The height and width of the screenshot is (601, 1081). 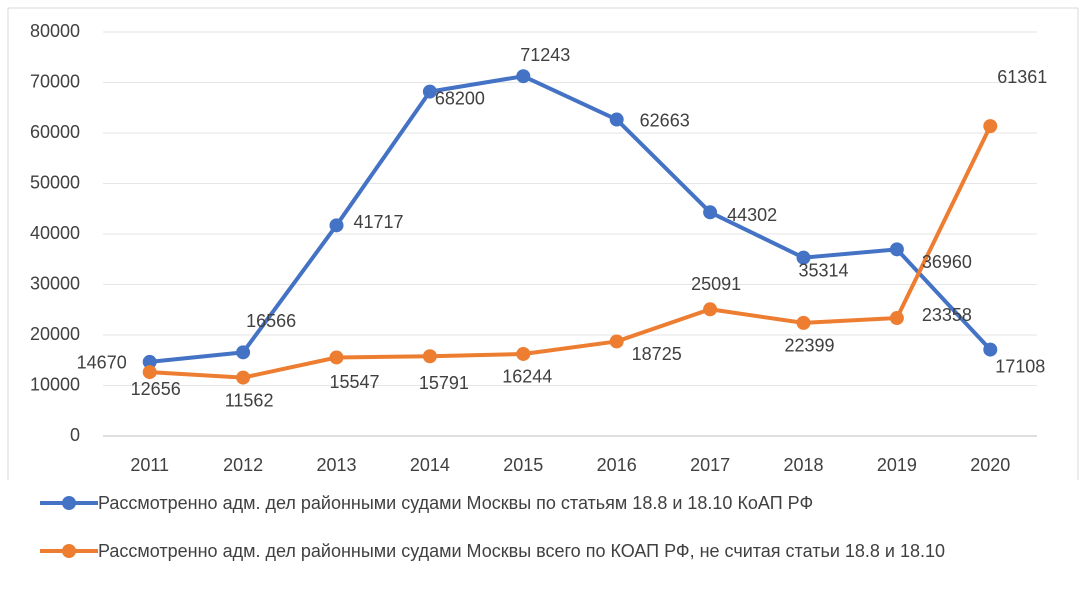 What do you see at coordinates (430, 465) in the screenshot?
I see `x-tick-label: 2014` at bounding box center [430, 465].